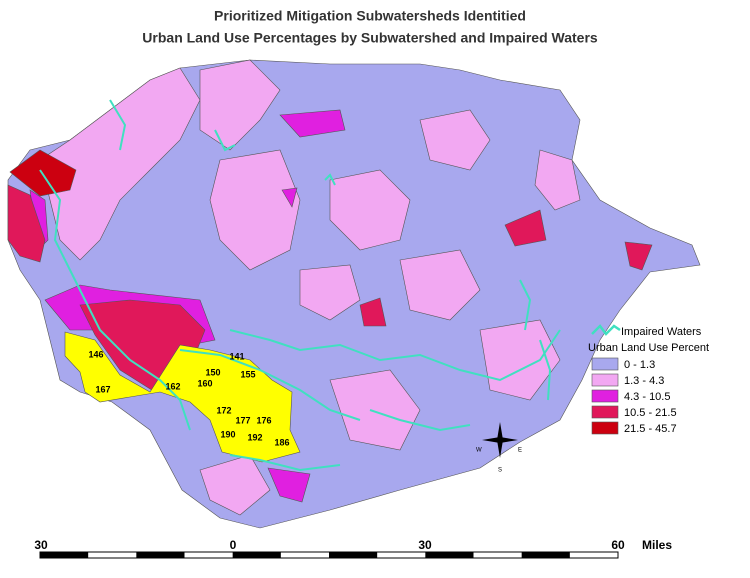 The height and width of the screenshot is (578, 750). Describe the element at coordinates (172, 386) in the screenshot. I see `subwatershed-label: 162` at that location.